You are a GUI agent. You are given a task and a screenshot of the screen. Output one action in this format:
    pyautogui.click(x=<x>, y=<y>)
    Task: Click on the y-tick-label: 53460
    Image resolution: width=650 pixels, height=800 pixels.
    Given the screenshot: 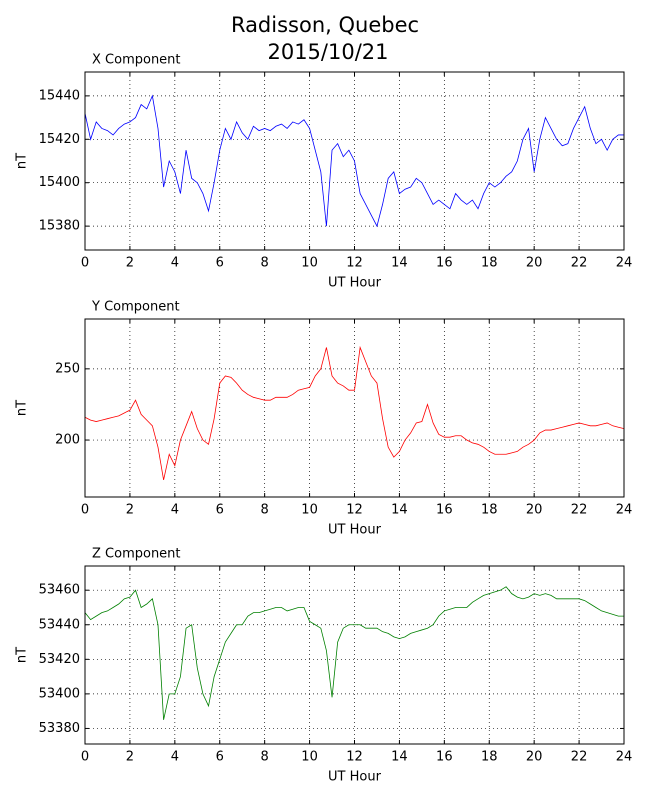 What is the action you would take?
    pyautogui.click(x=59, y=590)
    